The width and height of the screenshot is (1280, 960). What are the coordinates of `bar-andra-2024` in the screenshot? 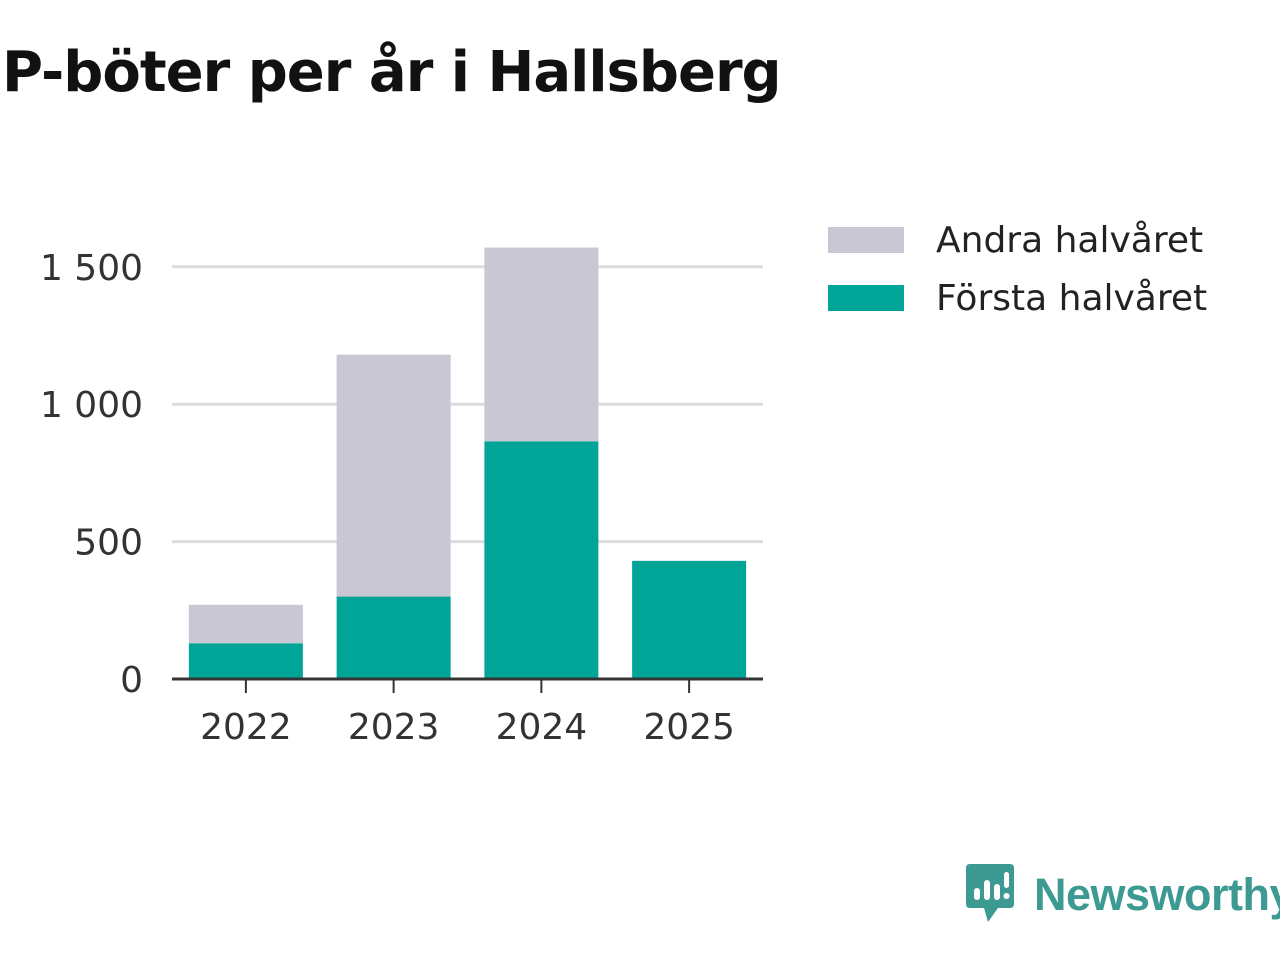 It's located at (541, 344).